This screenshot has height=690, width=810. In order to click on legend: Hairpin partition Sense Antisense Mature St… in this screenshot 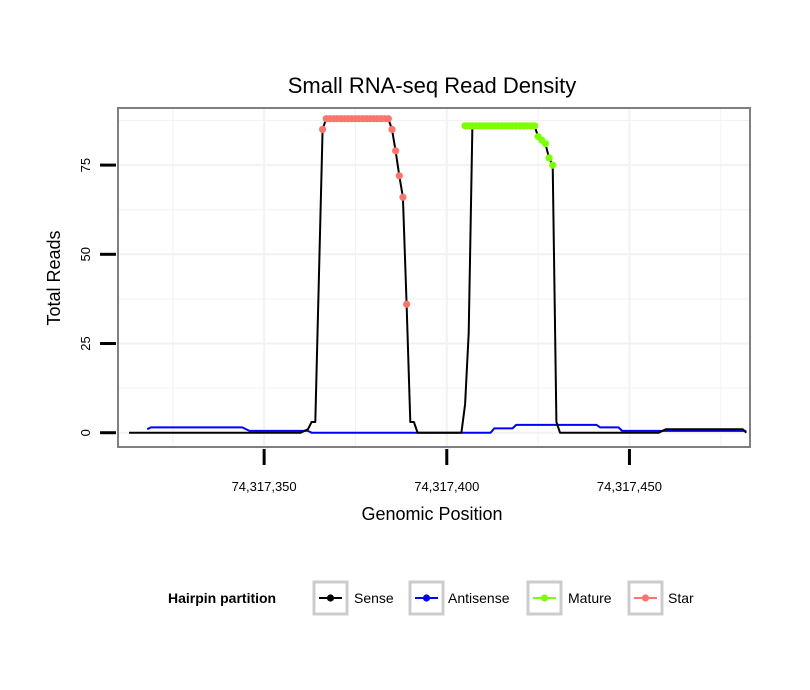, I will do `click(431, 598)`.